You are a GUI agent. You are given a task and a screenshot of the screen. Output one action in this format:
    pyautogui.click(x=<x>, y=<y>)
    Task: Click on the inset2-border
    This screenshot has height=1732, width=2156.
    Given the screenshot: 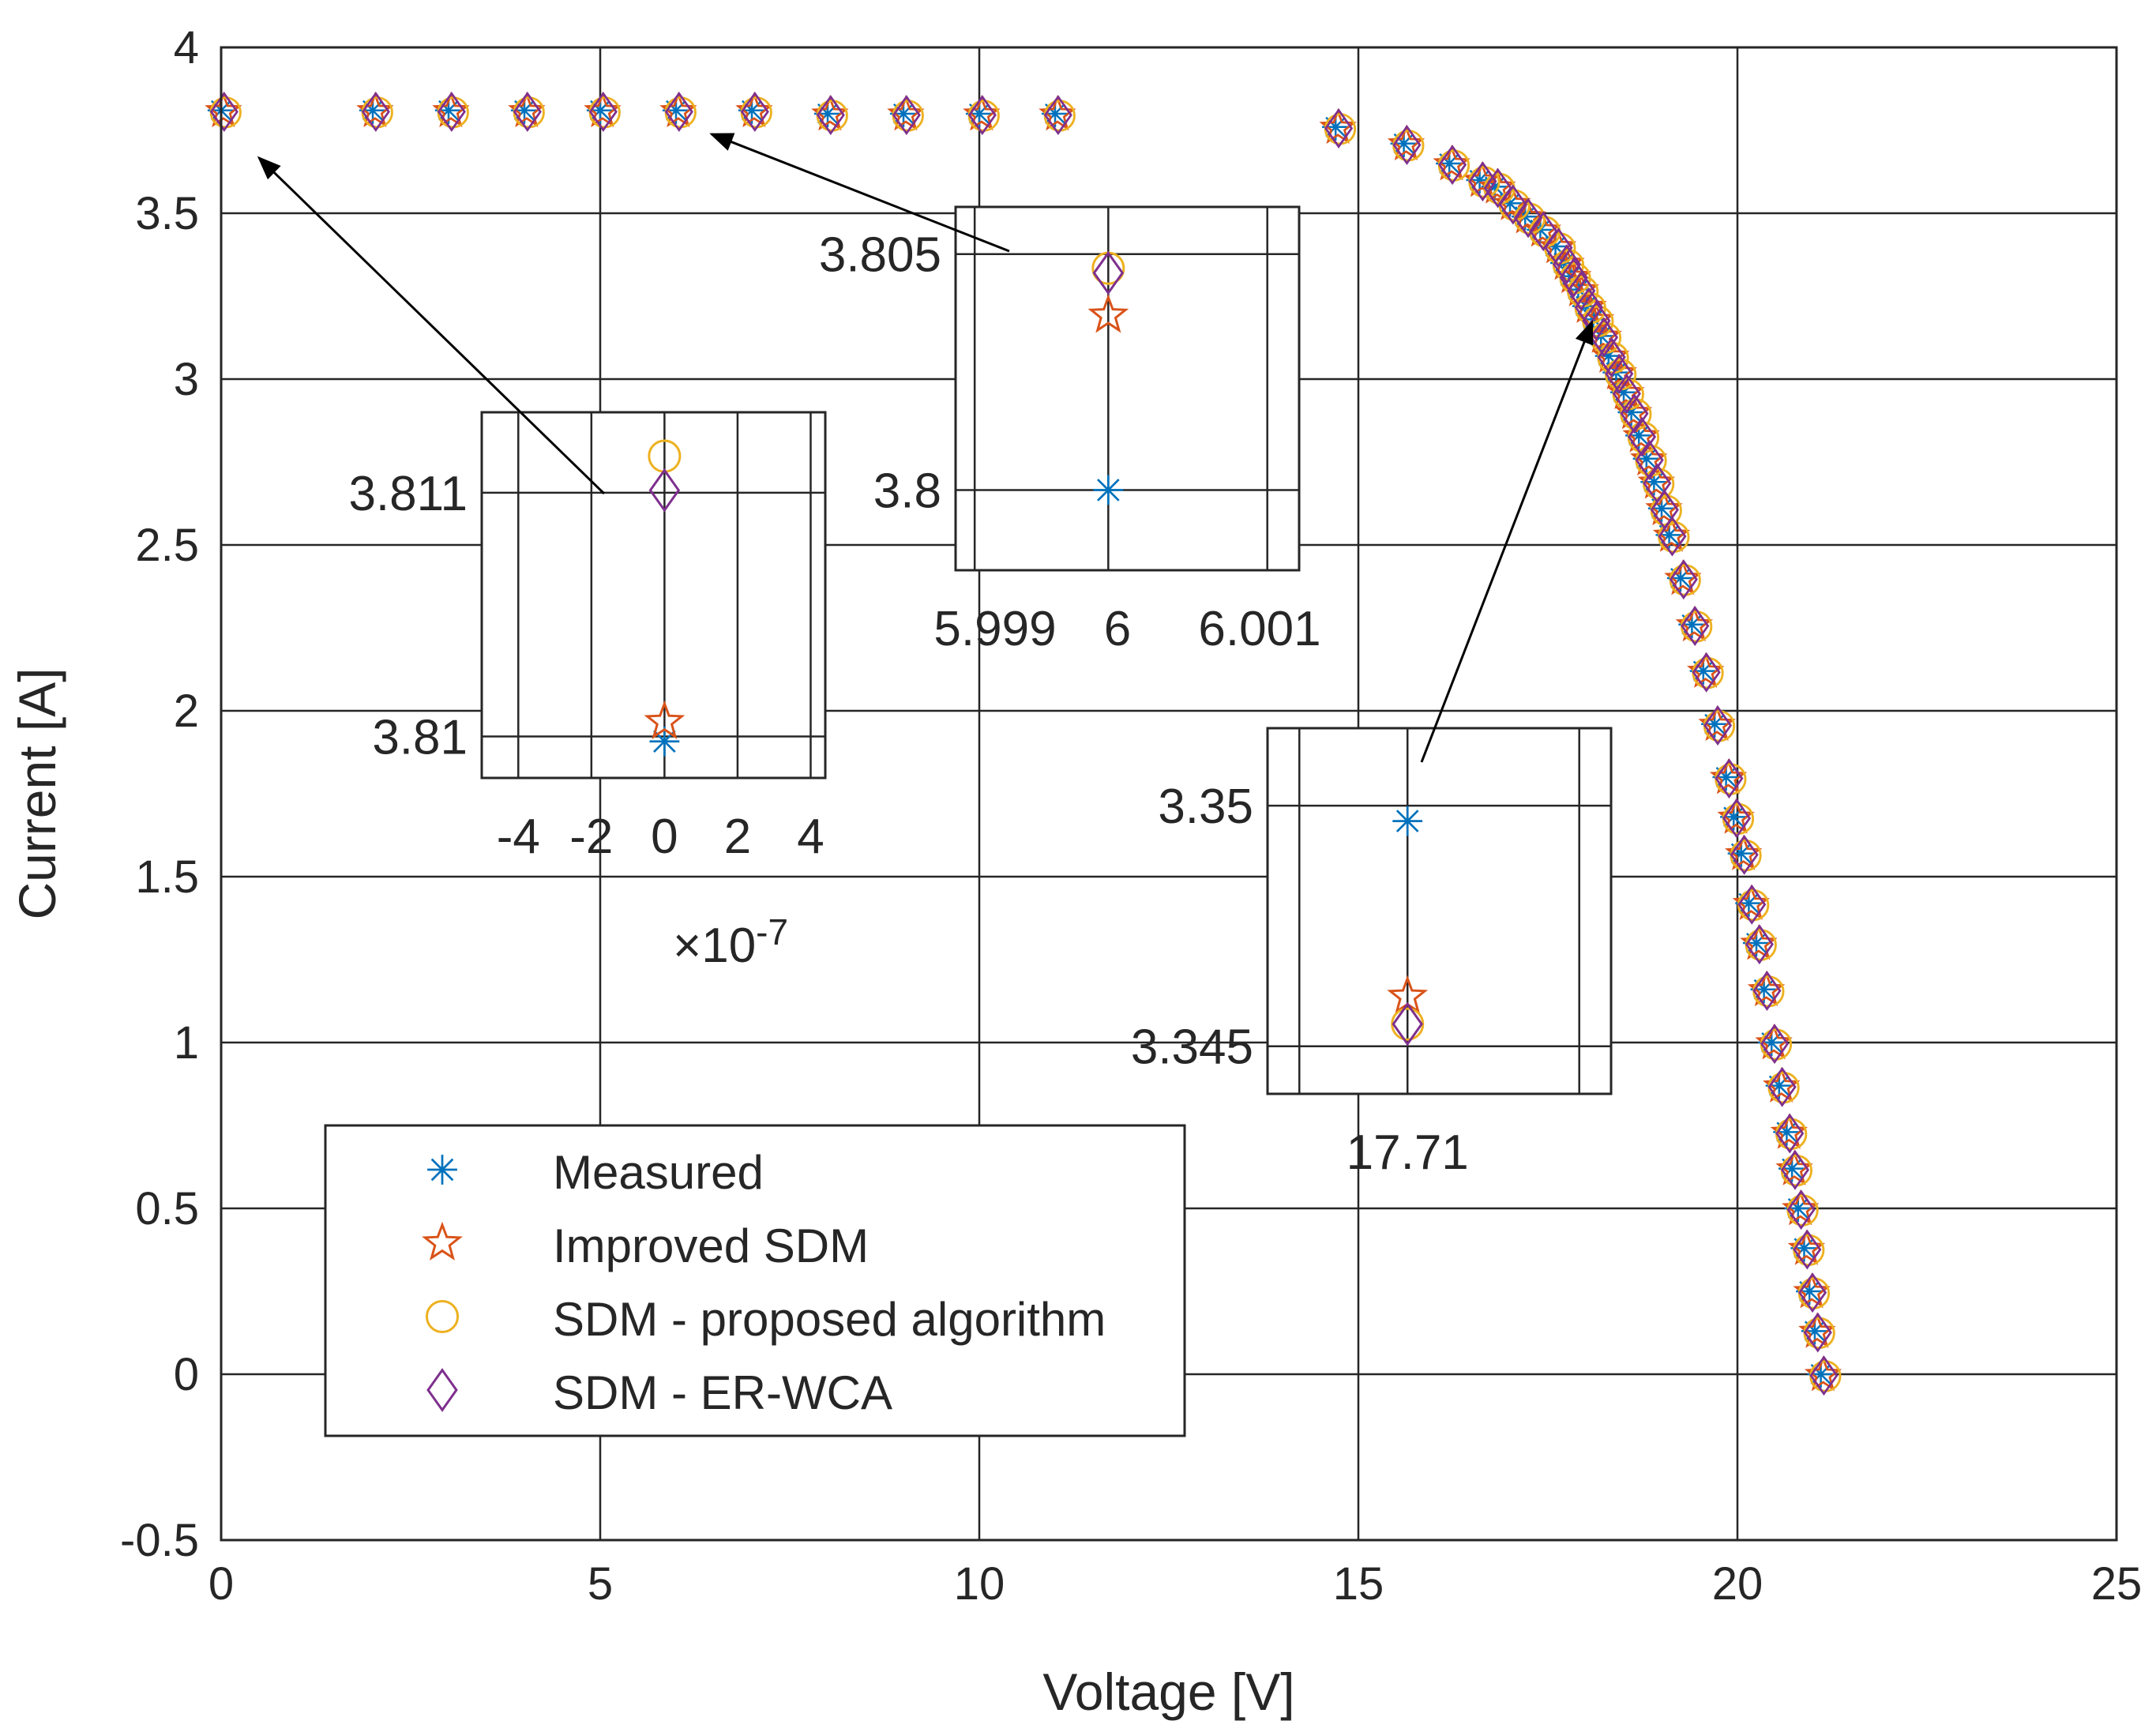 What is the action you would take?
    pyautogui.click(x=1127, y=389)
    